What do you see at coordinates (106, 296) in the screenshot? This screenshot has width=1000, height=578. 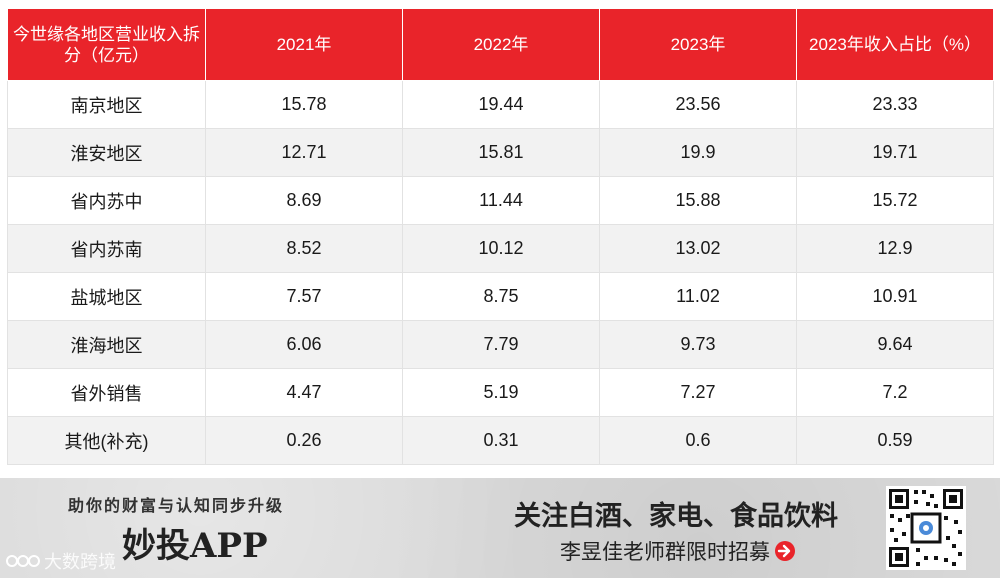 I see `region-cell: 盐城地区` at bounding box center [106, 296].